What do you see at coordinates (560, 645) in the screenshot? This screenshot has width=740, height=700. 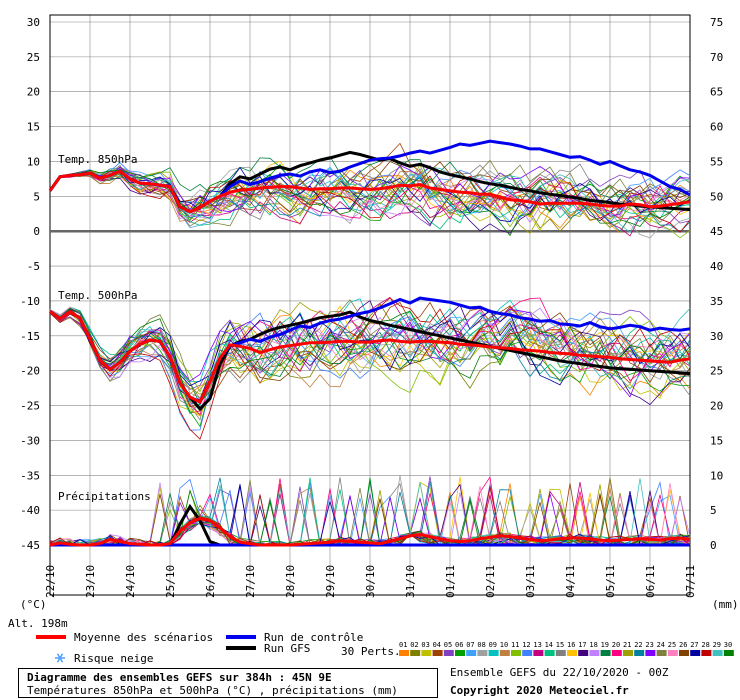 I see `pert-id-label: 15` at bounding box center [560, 645].